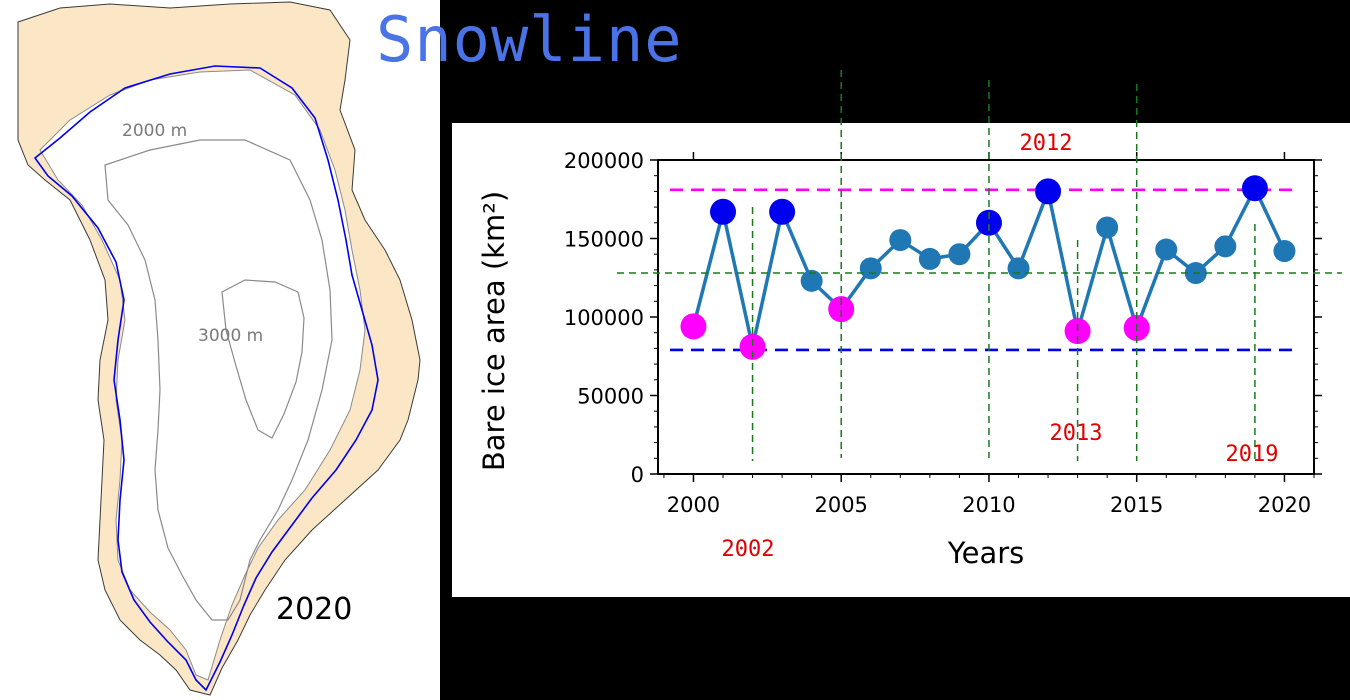  What do you see at coordinates (1166, 249) in the screenshot?
I see `data-point-2016` at bounding box center [1166, 249].